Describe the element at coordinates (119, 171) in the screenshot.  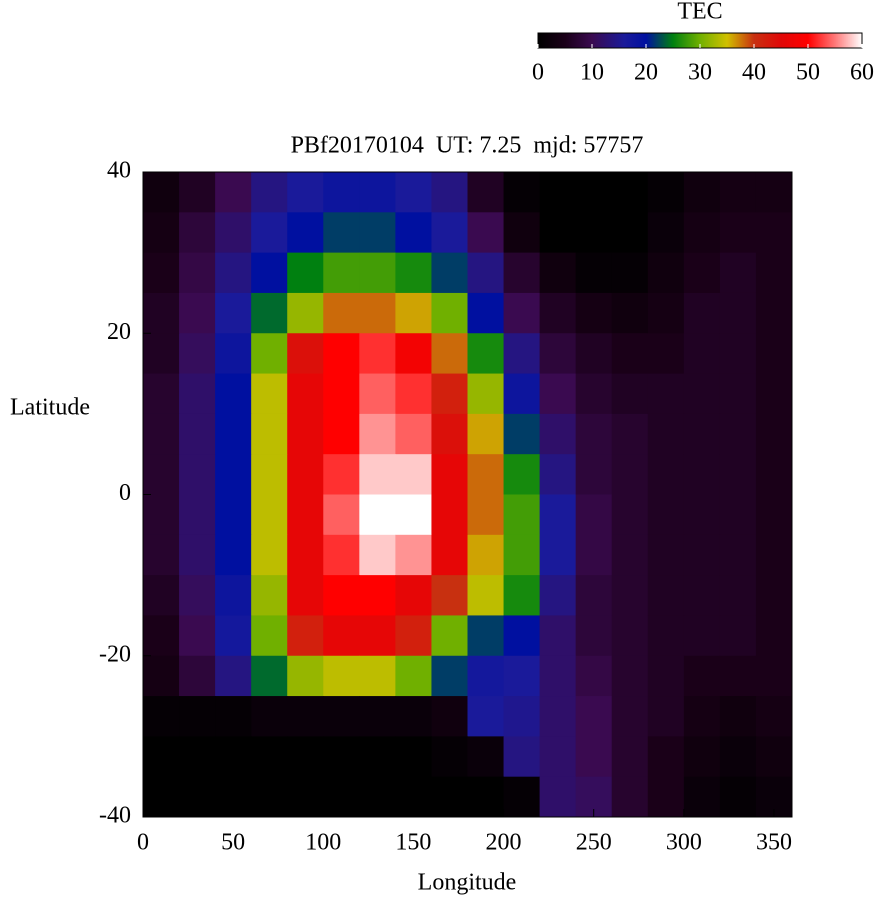
I see `y-tick-label: 40` at that location.